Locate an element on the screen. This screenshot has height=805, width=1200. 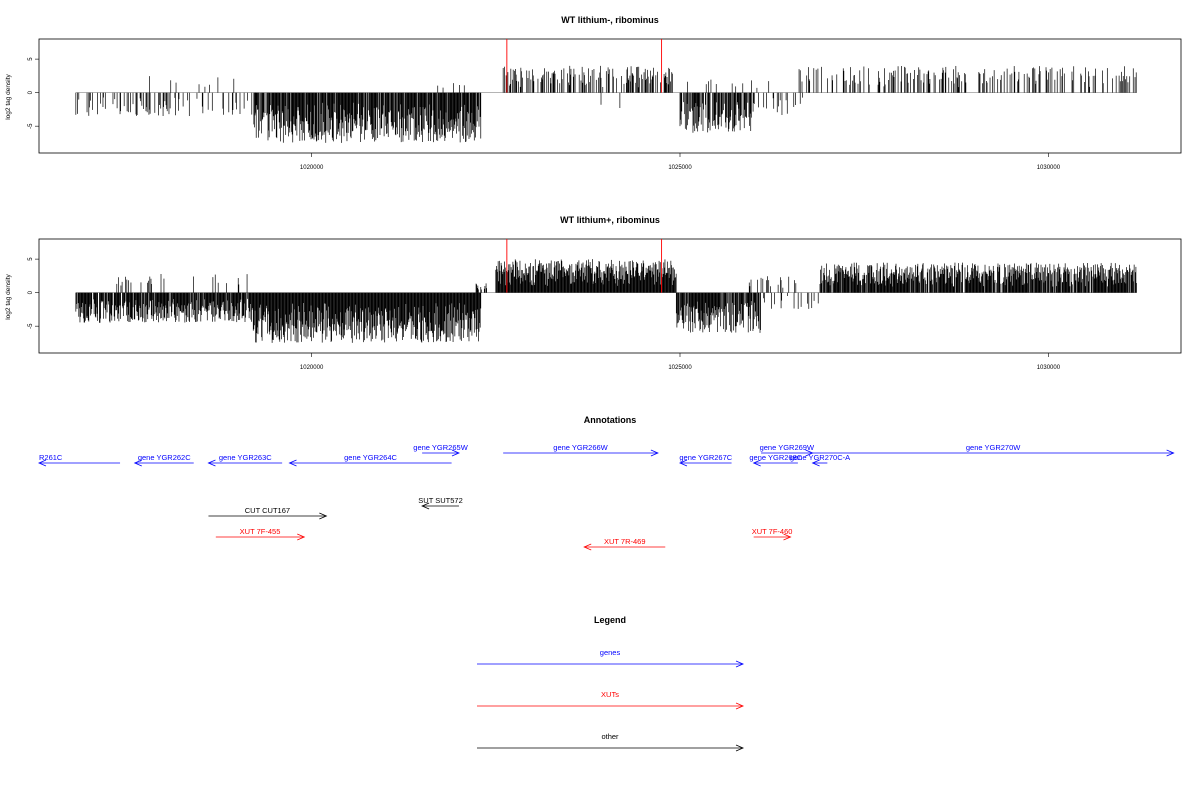
panel-title: WT lithium+, ribominus is located at coordinates (610, 220).